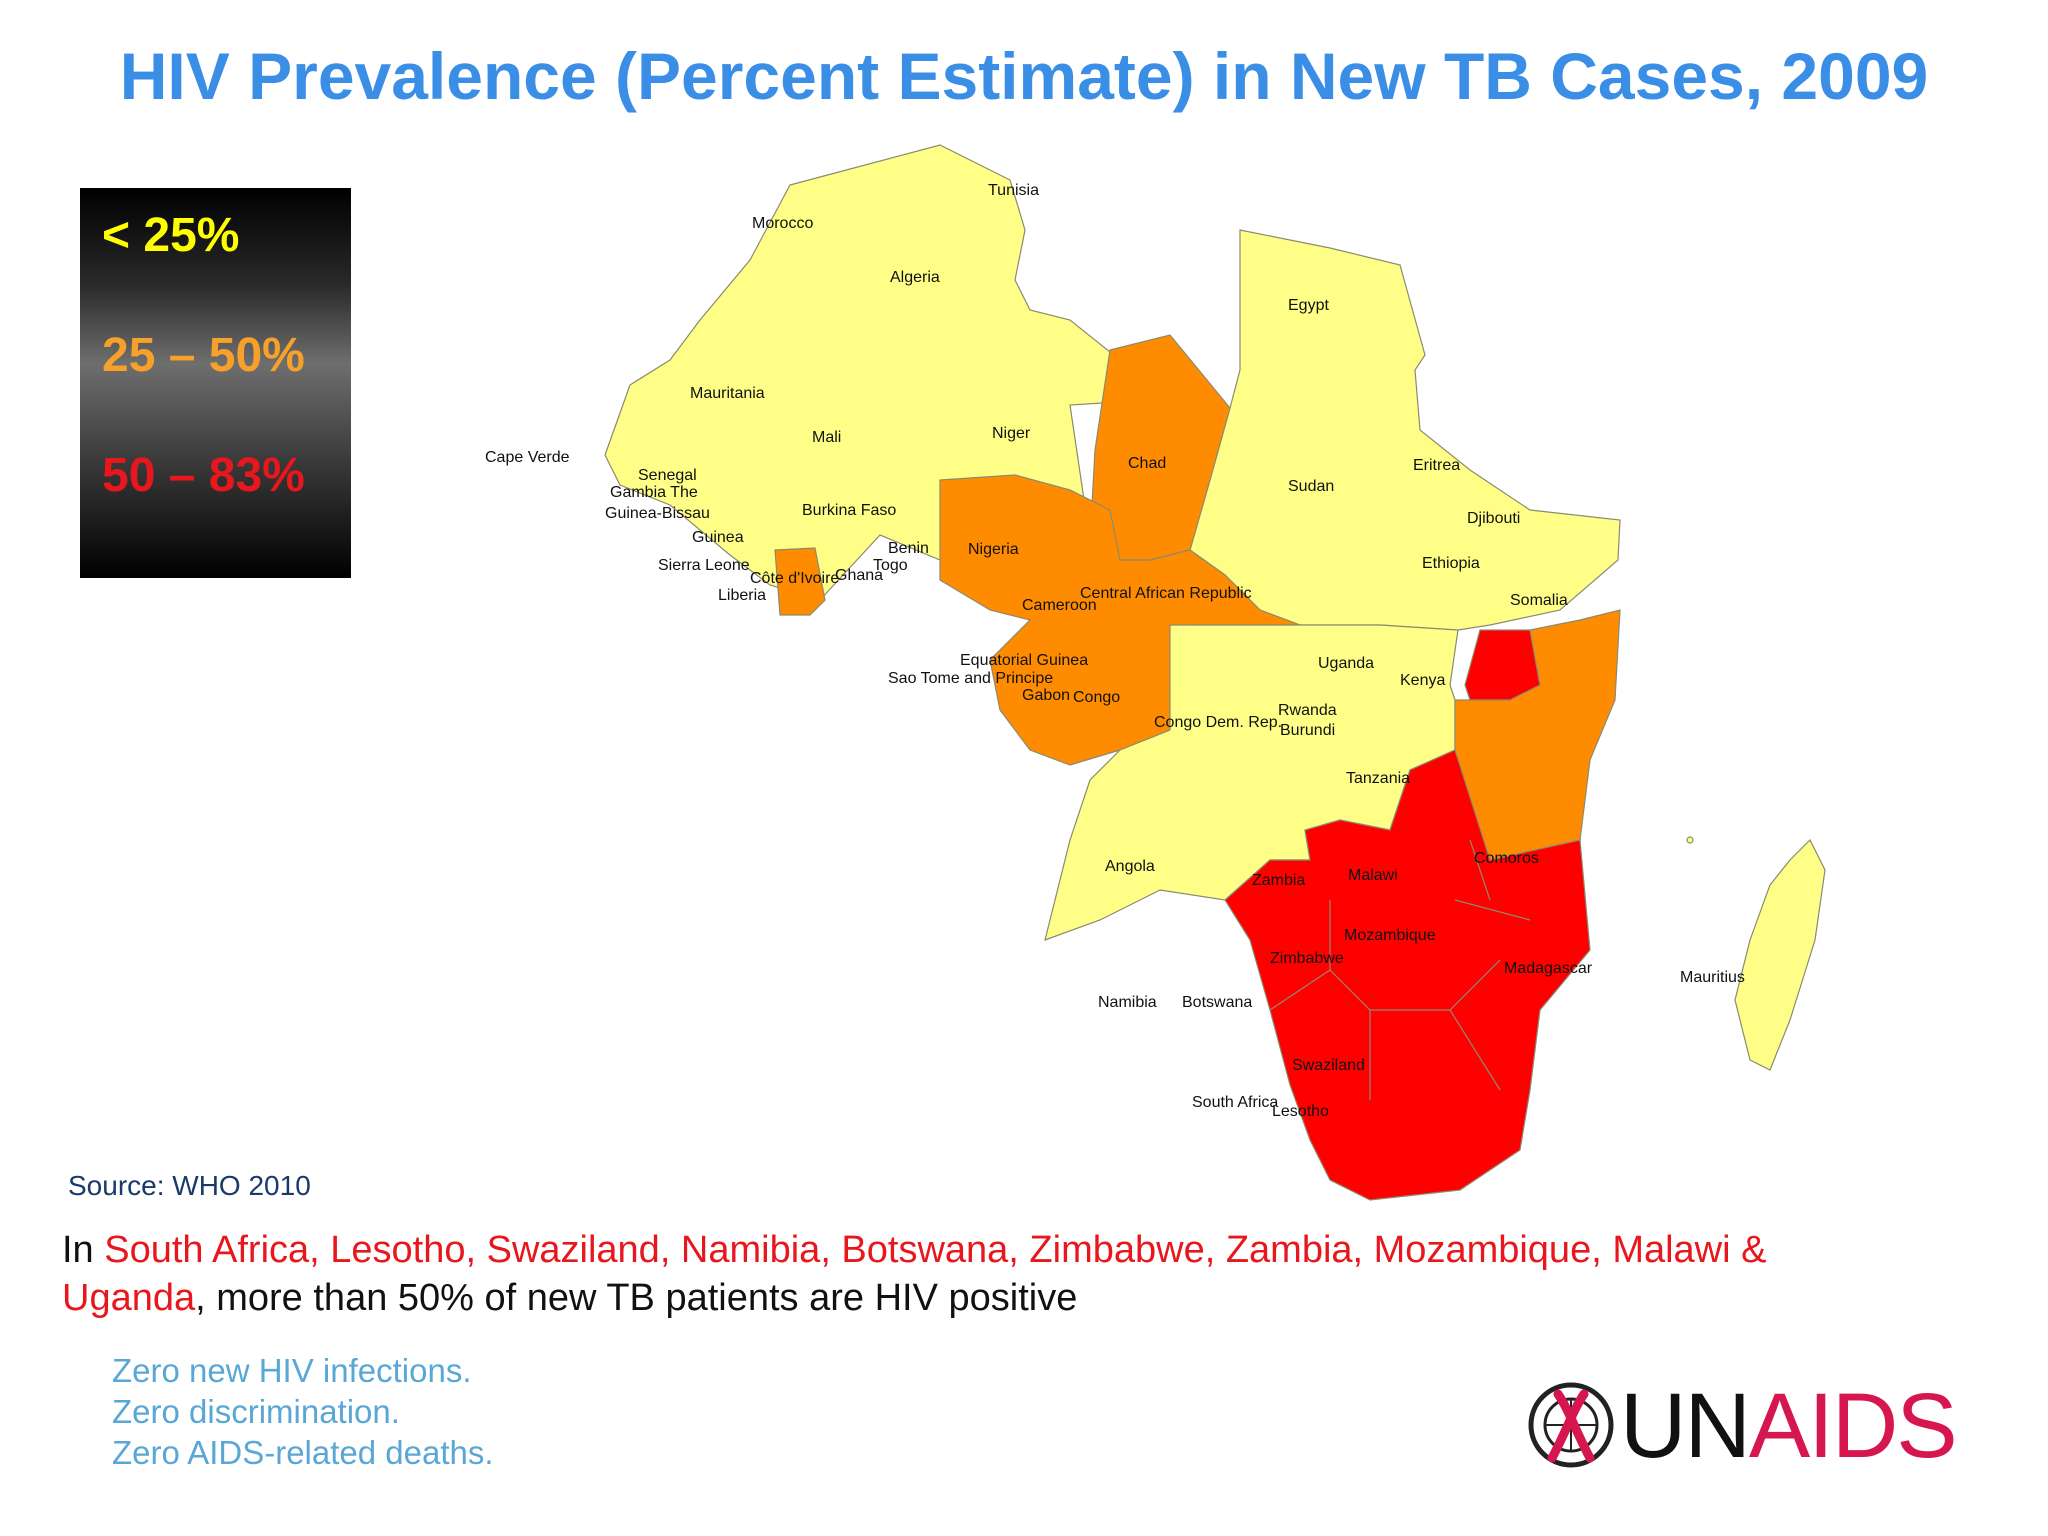 Image resolution: width=2048 pixels, height=1536 pixels. Describe the element at coordinates (1013, 190) in the screenshot. I see `label-tunisia: Tunisia` at that location.